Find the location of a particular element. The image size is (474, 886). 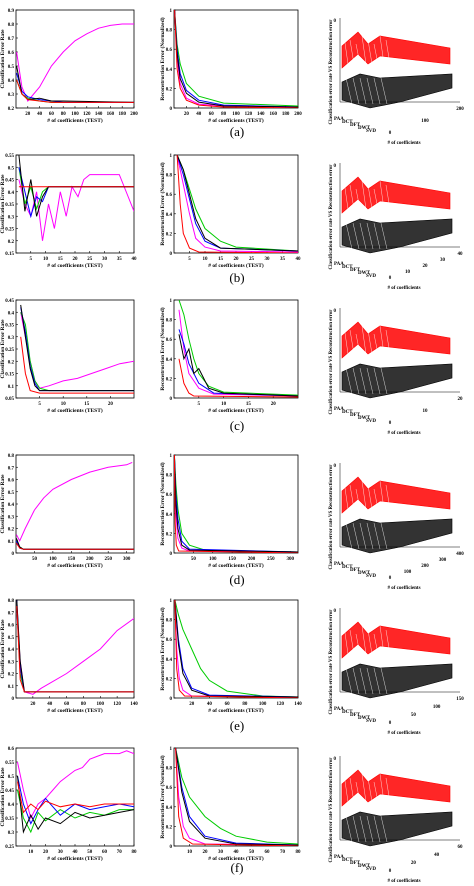

series-line-dft is located at coordinates (236, 504).